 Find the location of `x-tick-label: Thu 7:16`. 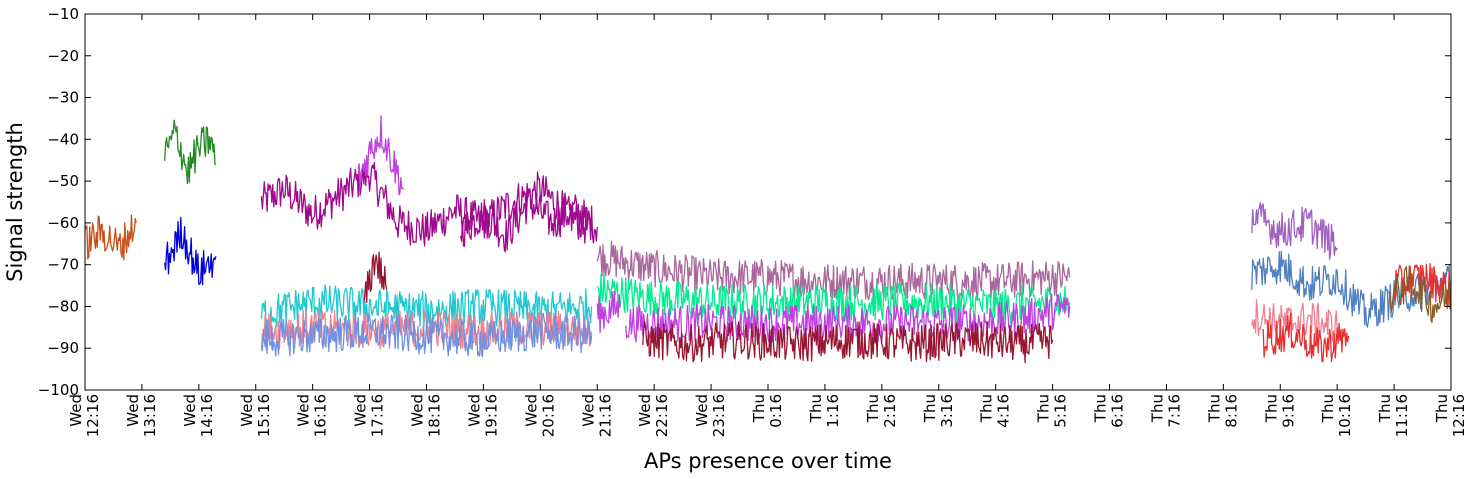

x-tick-label: Thu 7:16 is located at coordinates (1165, 411).